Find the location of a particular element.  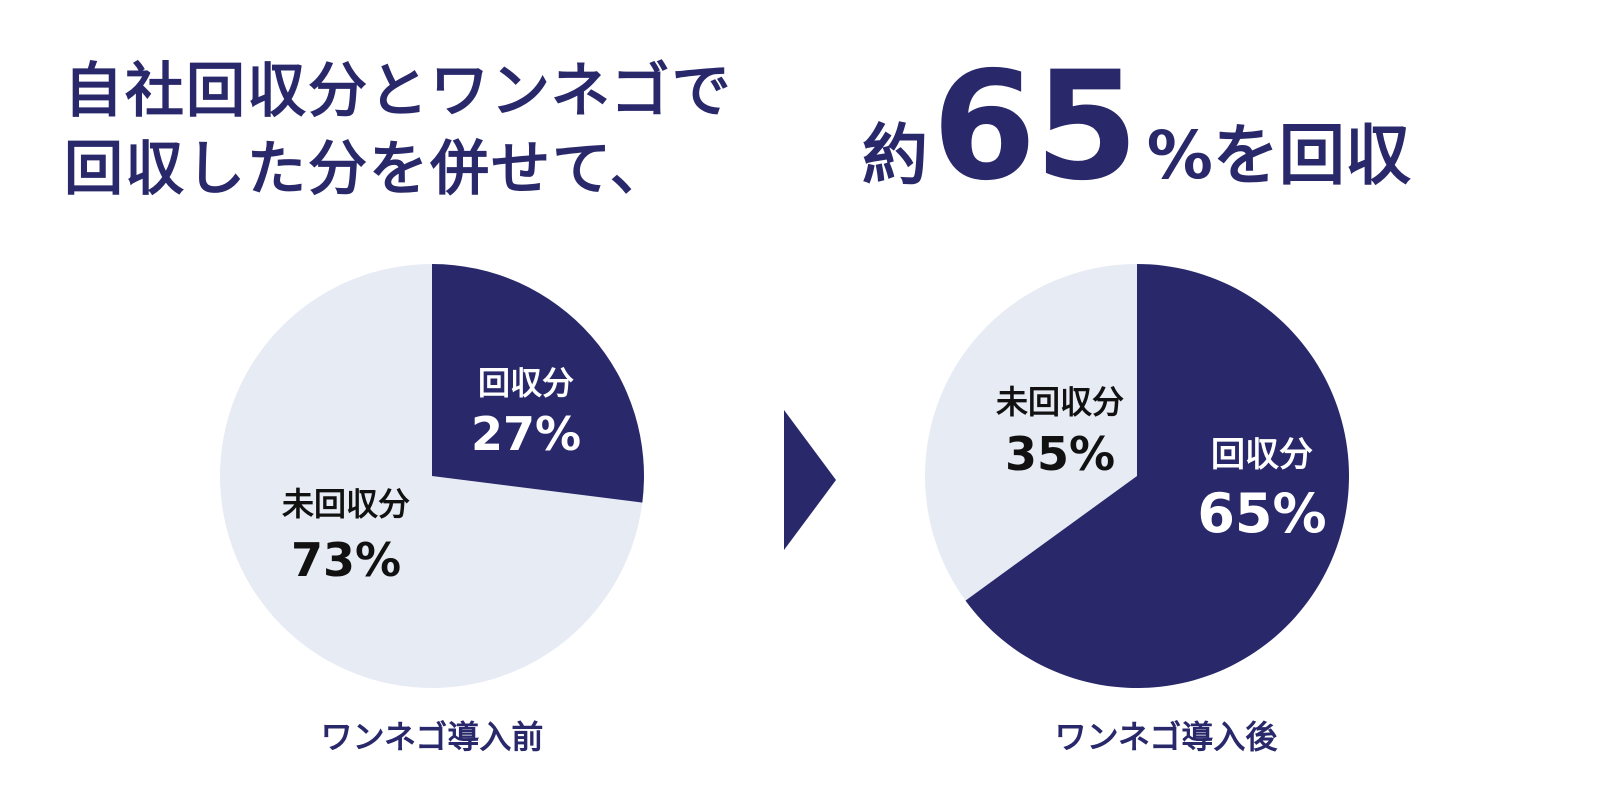

pie-label-before-uncollected-value: 73% is located at coordinates (346, 560).